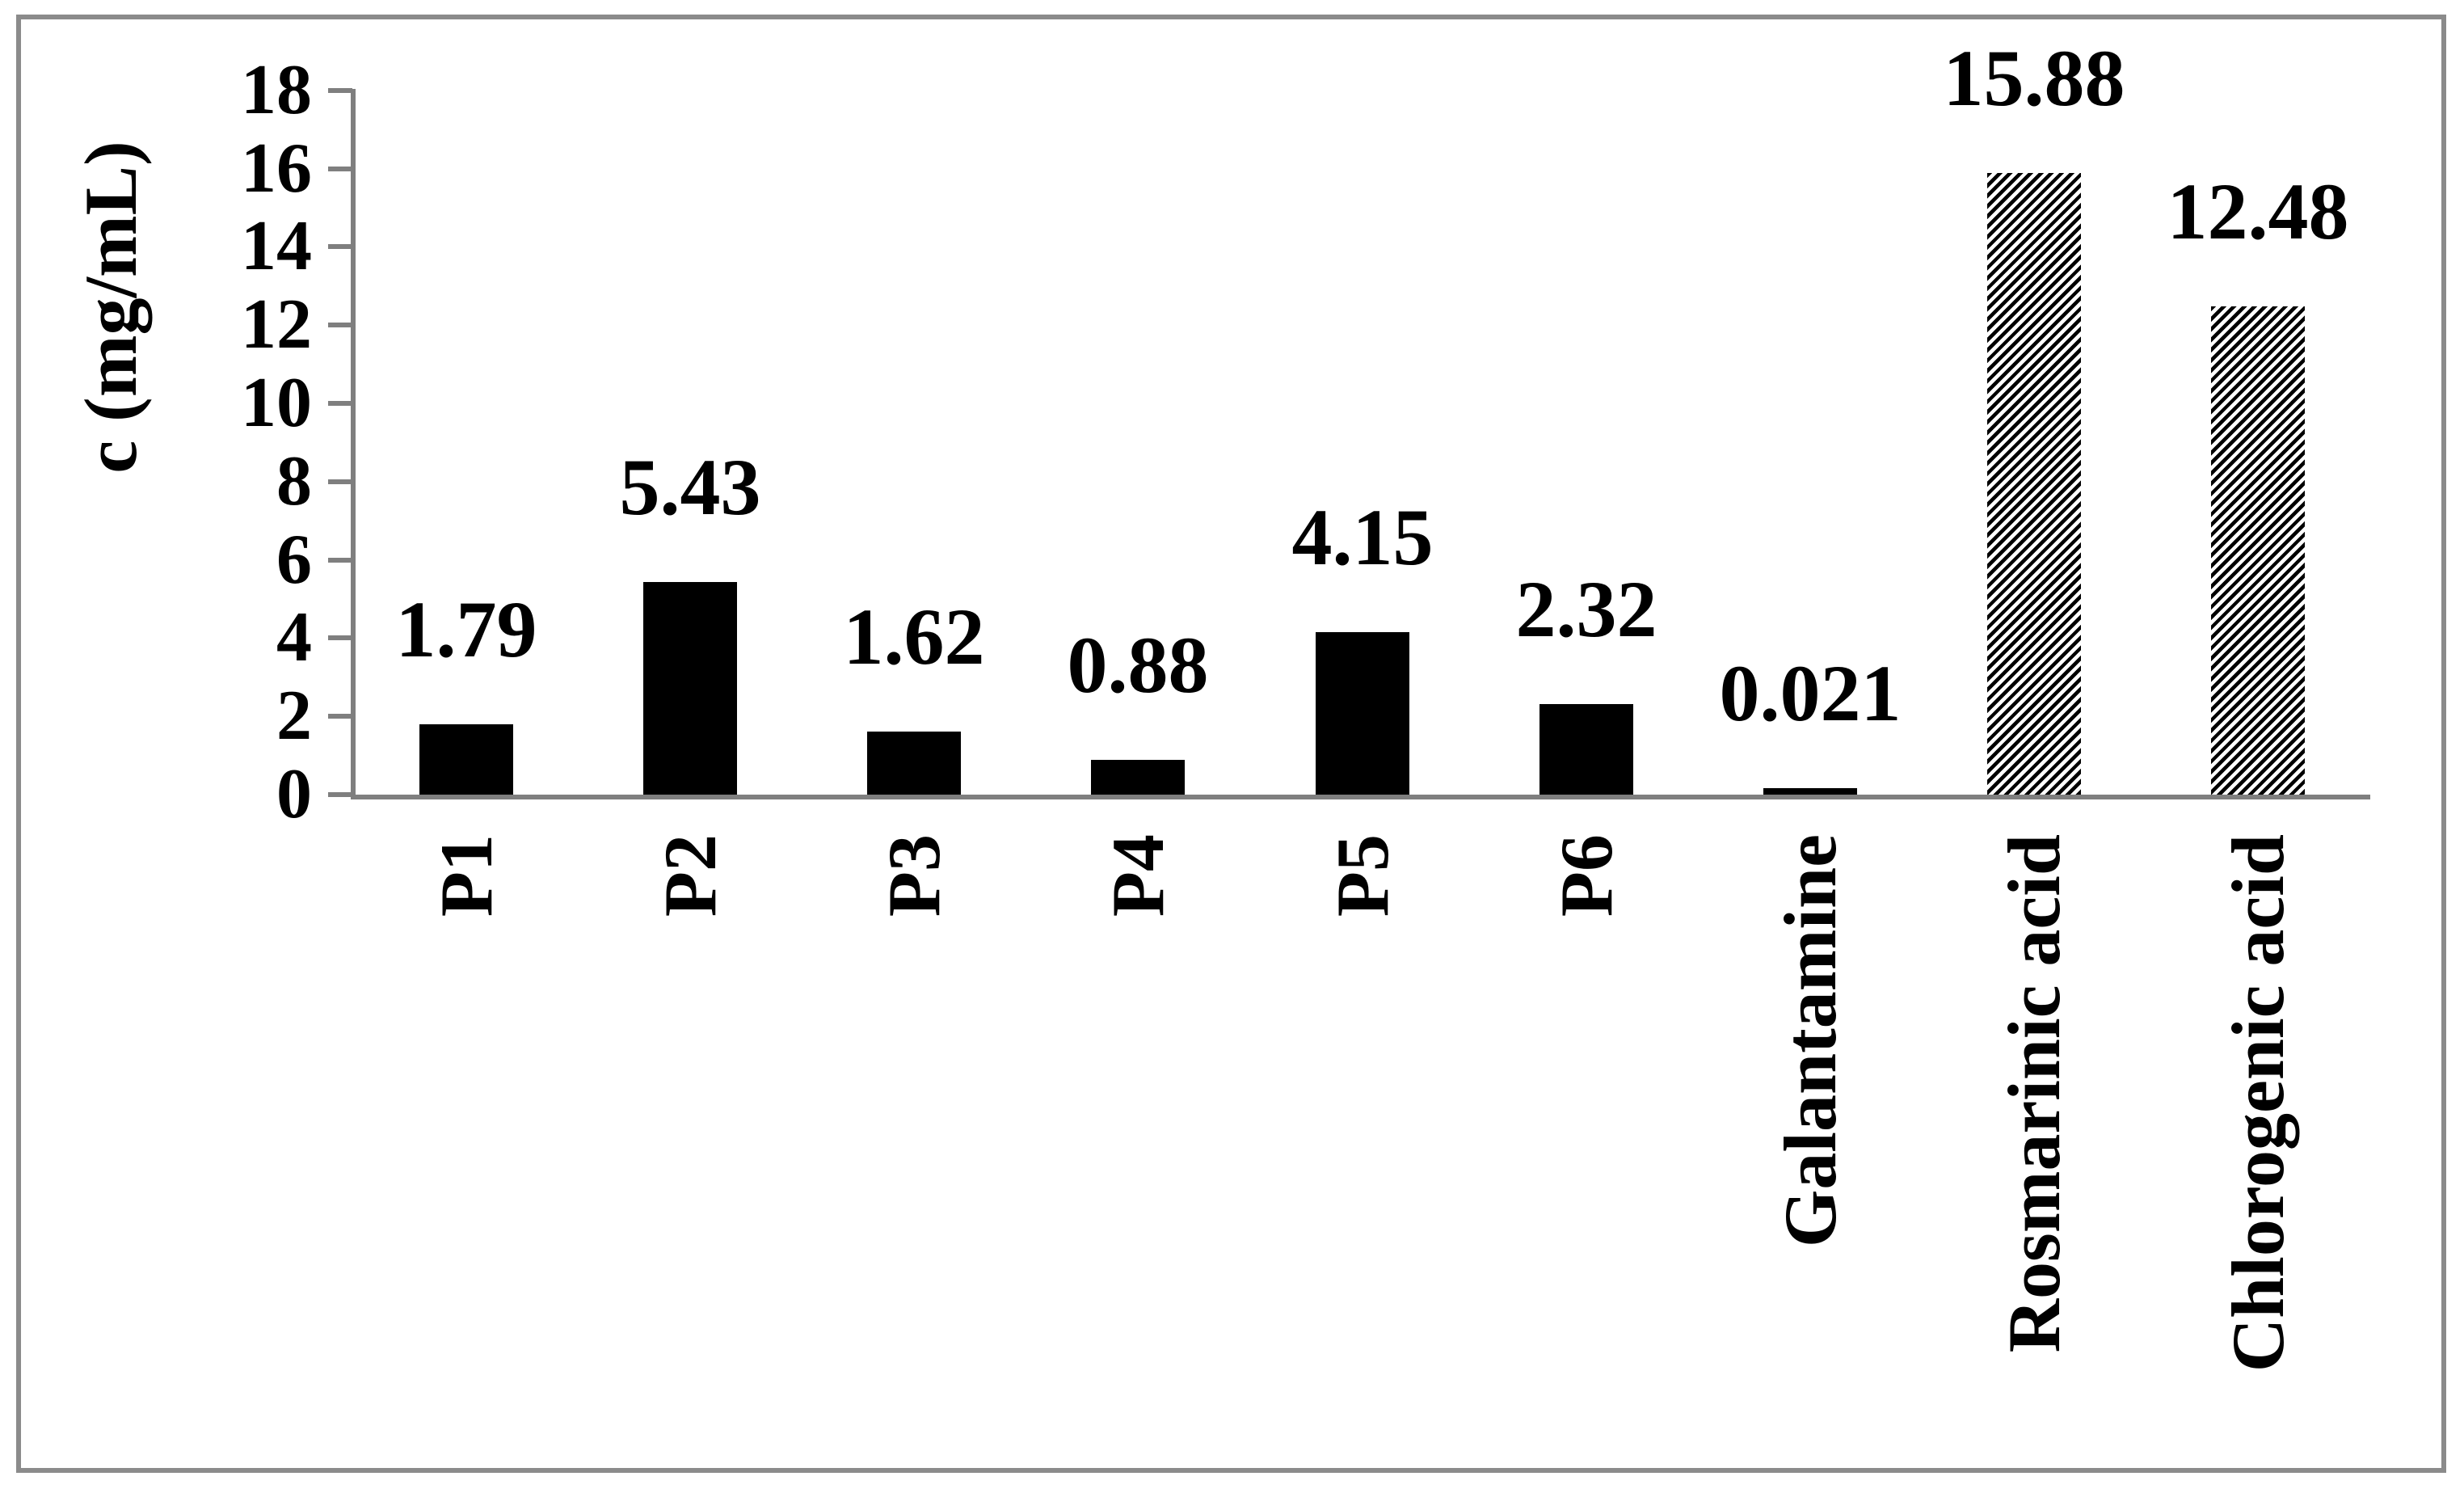  What do you see at coordinates (294, 794) in the screenshot?
I see `y-tick-label: 0` at bounding box center [294, 794].